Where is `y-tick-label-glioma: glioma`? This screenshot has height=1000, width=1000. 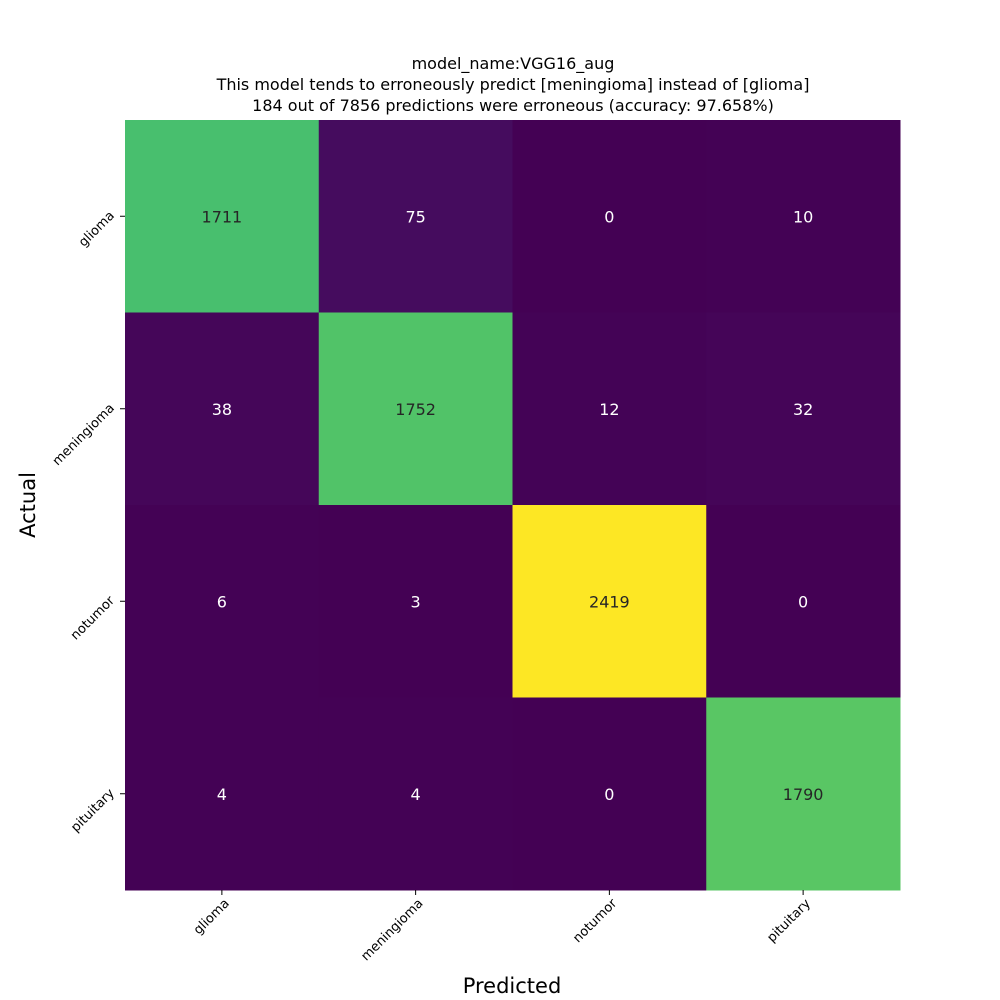 y-tick-label-glioma: glioma is located at coordinates (97, 229).